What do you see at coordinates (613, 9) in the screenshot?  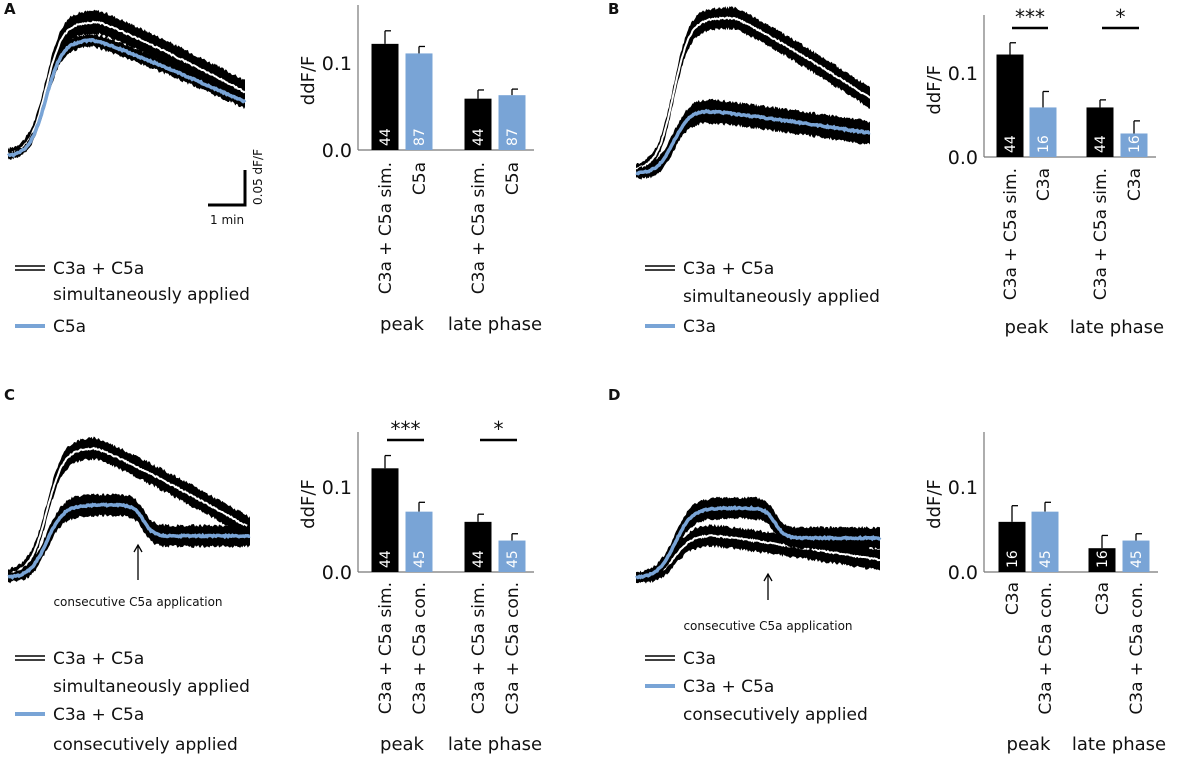 I see `panel-label: B` at bounding box center [613, 9].